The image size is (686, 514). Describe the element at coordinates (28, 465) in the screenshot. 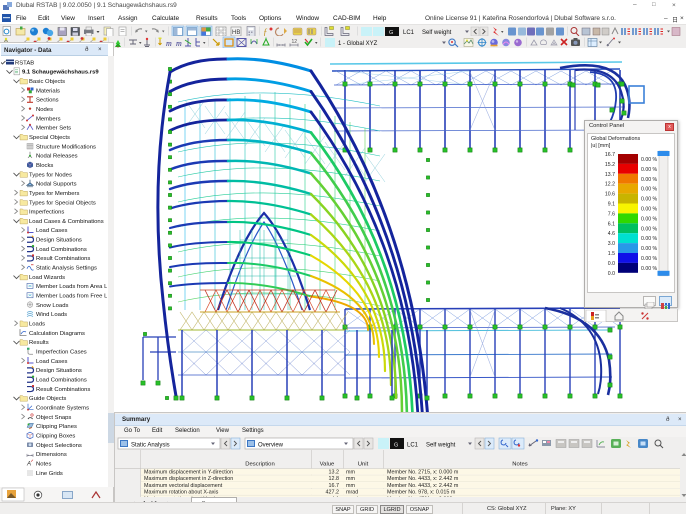

I see `svg-text: A` at that location.